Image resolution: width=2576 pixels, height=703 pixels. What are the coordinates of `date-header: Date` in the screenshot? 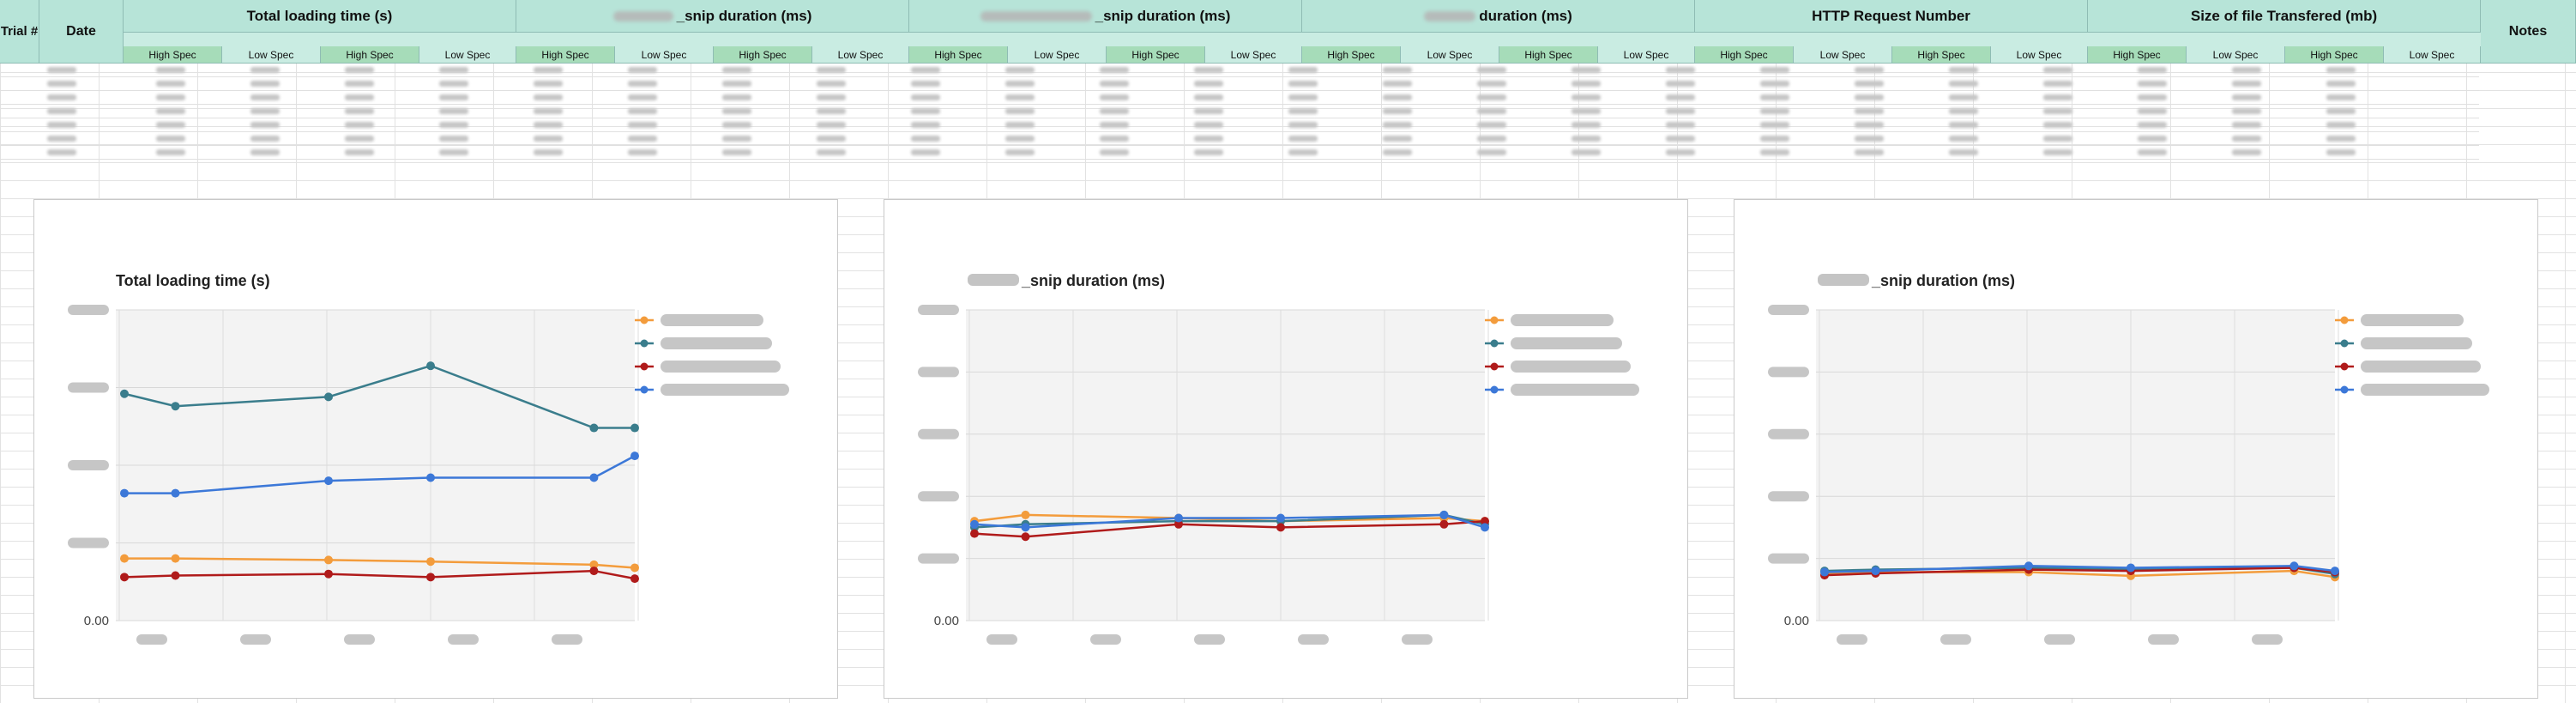 It's located at (81, 32).